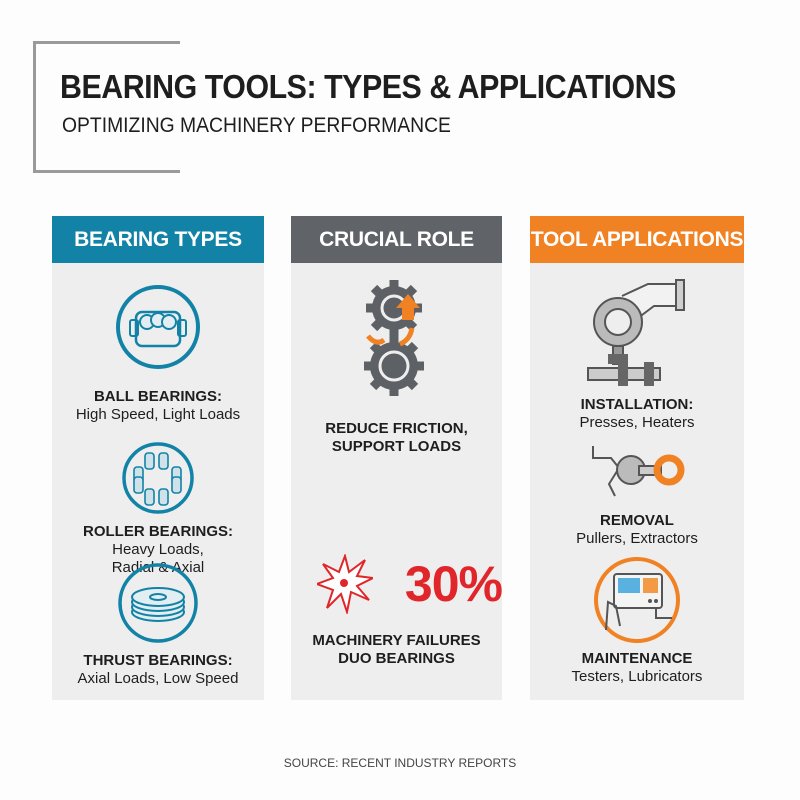 The width and height of the screenshot is (800, 800). I want to click on thrust-bearing-icon, so click(158, 603).